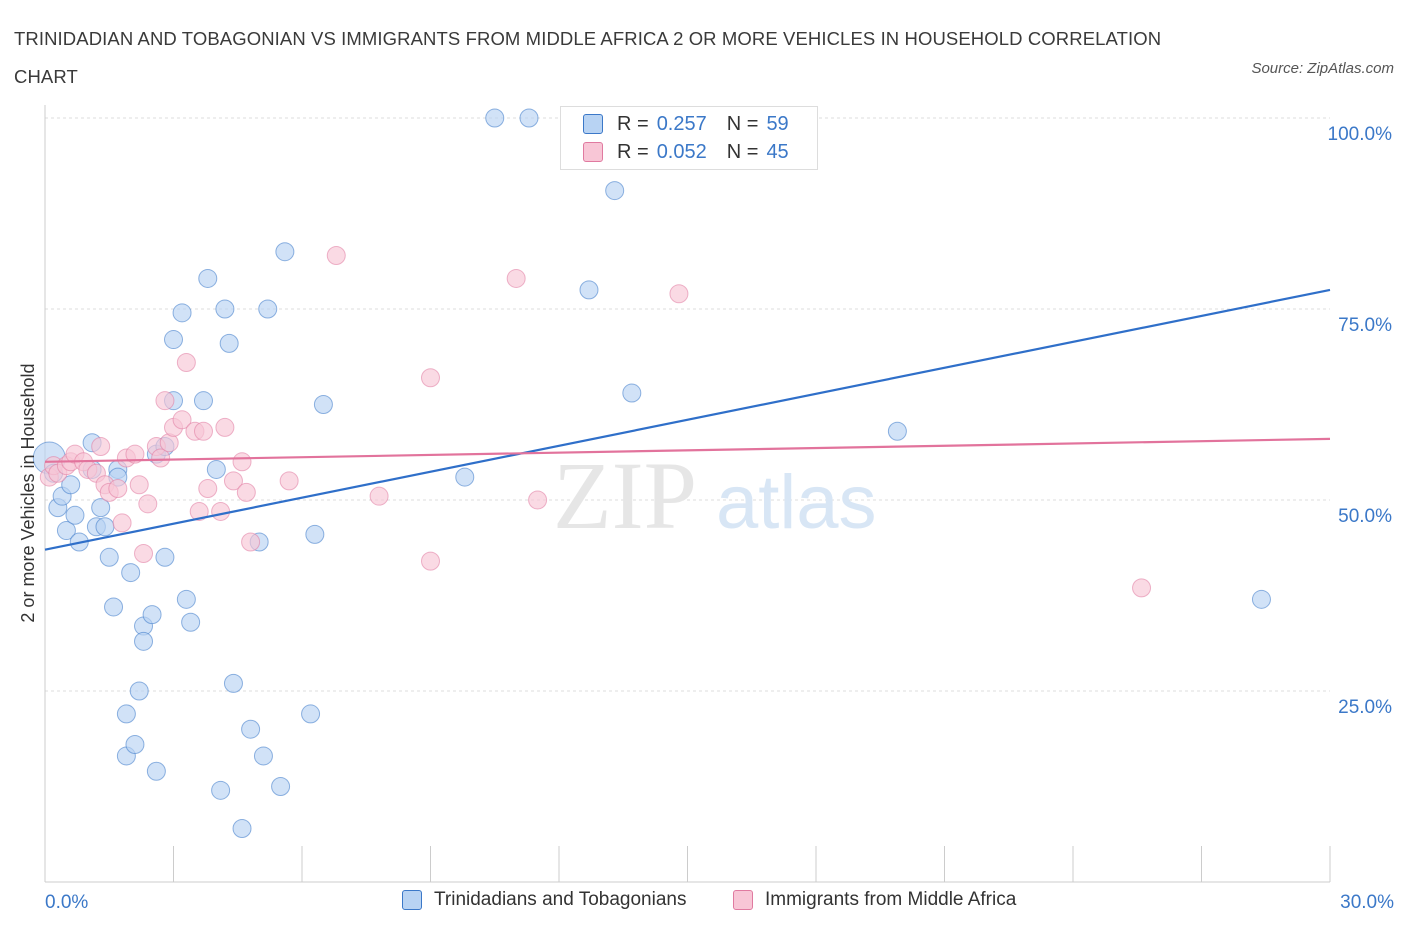 The height and width of the screenshot is (930, 1406). I want to click on y-tick-label: 100.0%, so click(1360, 134).